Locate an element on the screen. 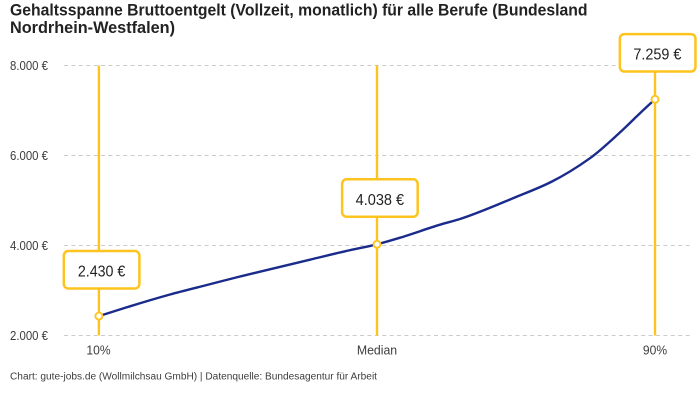 The image size is (700, 400). svg-text: 10% is located at coordinates (98, 349).